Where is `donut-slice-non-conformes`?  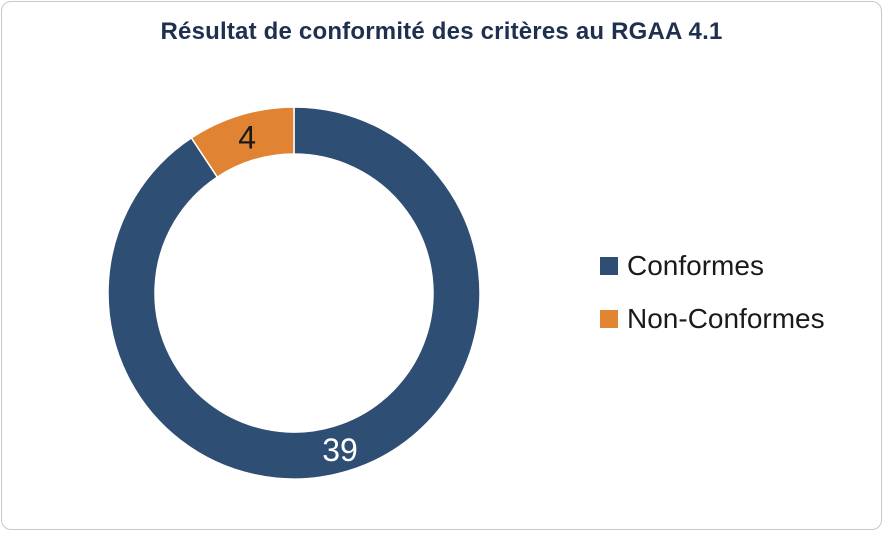 donut-slice-non-conformes is located at coordinates (242, 142).